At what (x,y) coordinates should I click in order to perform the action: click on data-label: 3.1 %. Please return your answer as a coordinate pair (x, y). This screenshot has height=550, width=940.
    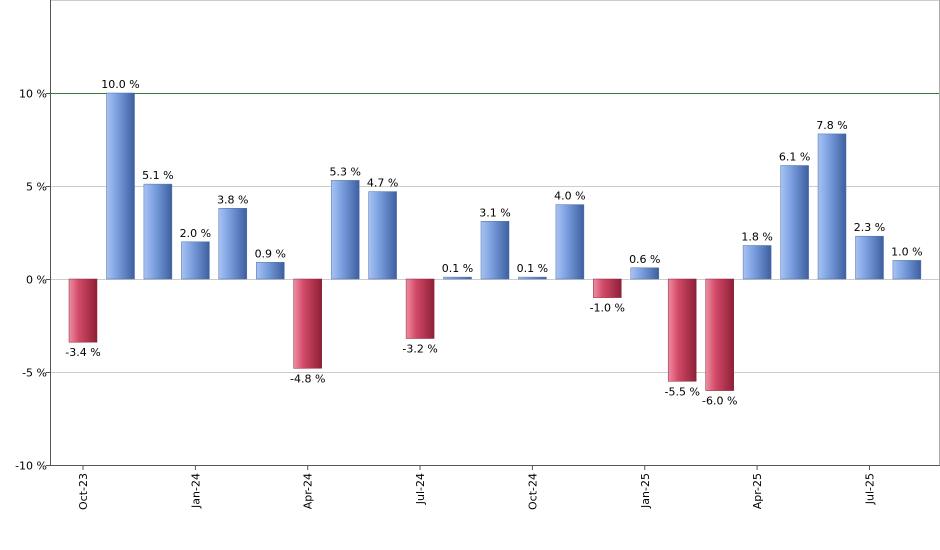
    Looking at the image, I should click on (494, 212).